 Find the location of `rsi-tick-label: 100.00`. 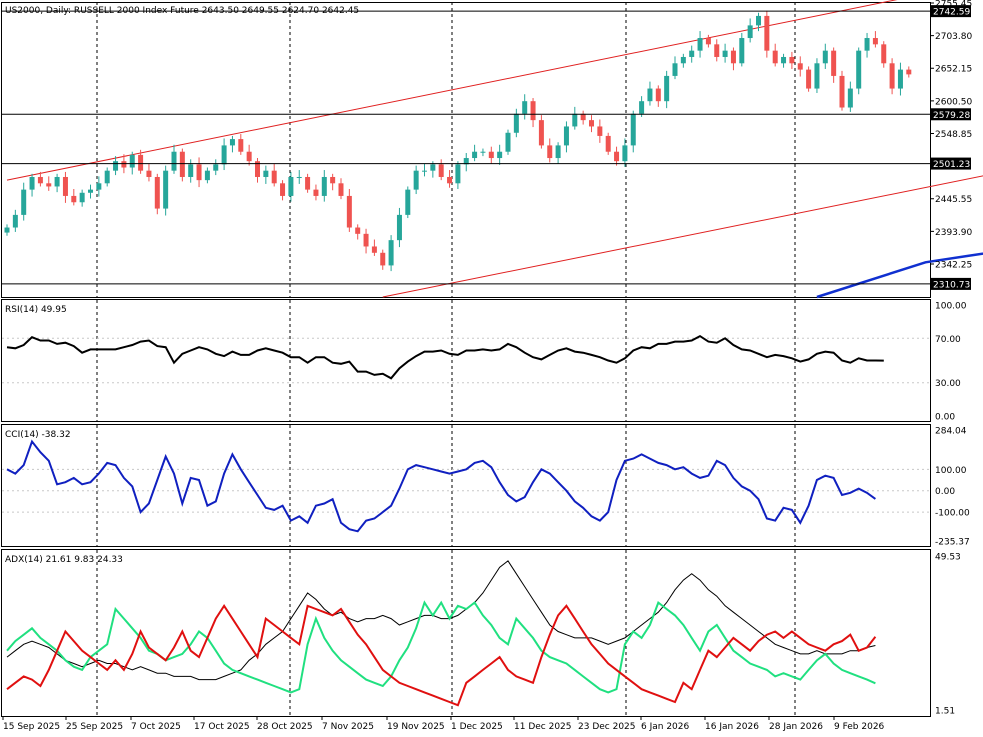

rsi-tick-label: 100.00 is located at coordinates (951, 307).